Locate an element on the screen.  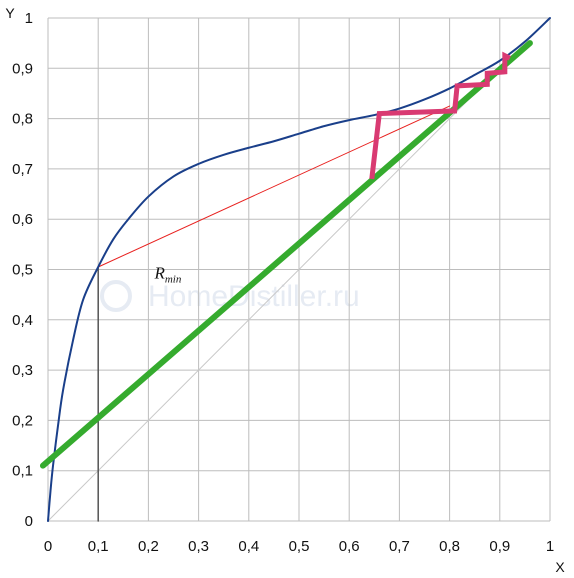
x-tick-label: 0 is located at coordinates (48, 546).